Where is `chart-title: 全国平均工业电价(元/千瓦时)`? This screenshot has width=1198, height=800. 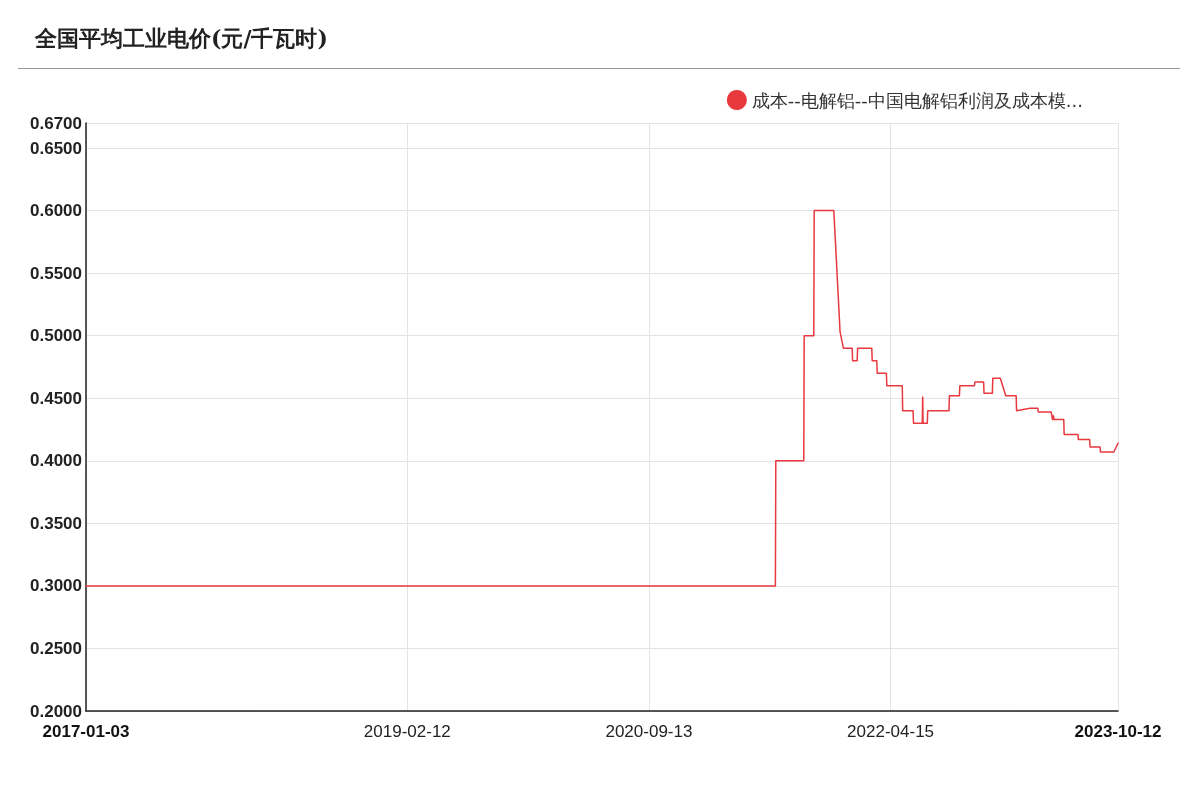
chart-title: 全国平均工业电价(元/千瓦时) is located at coordinates (181, 38).